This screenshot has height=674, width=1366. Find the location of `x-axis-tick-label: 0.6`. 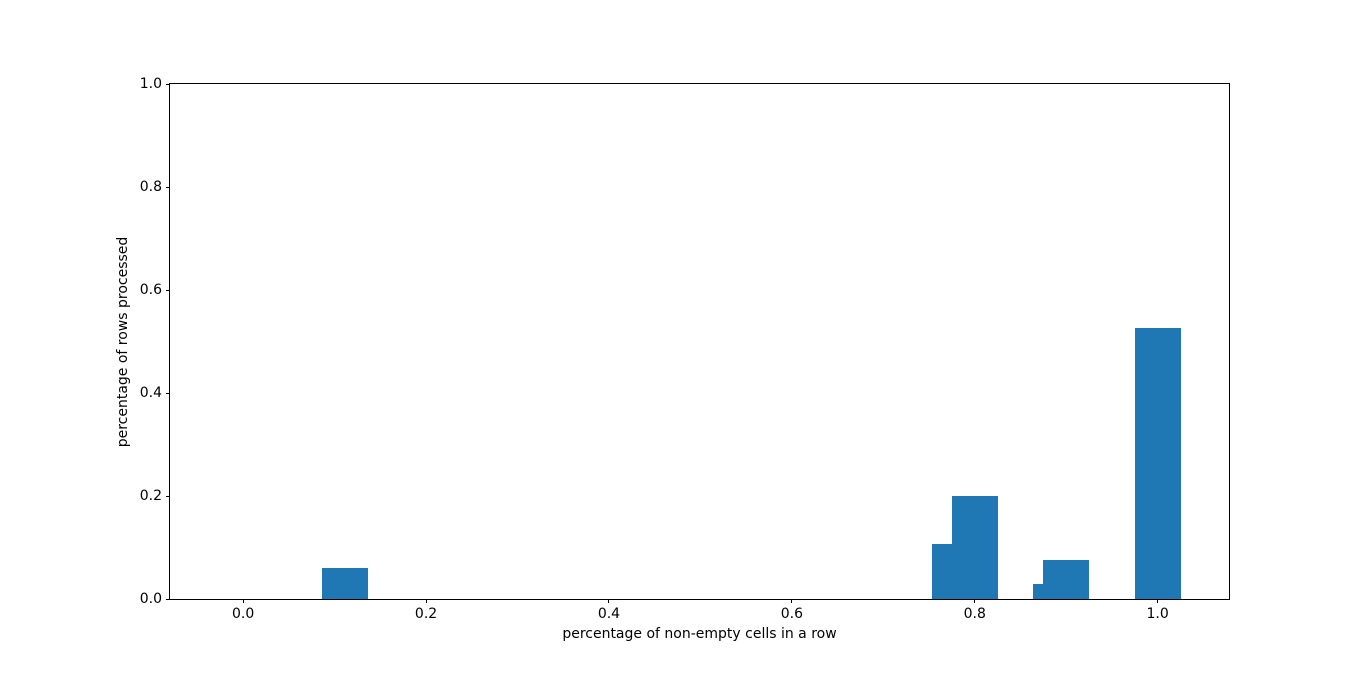

x-axis-tick-label: 0.6 is located at coordinates (791, 614).